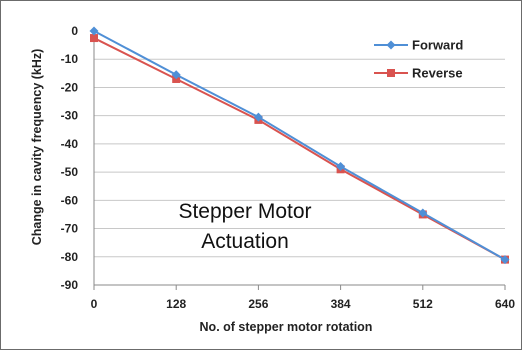 This screenshot has width=522, height=350. What do you see at coordinates (70, 59) in the screenshot?
I see `y-tick-label: -10` at bounding box center [70, 59].